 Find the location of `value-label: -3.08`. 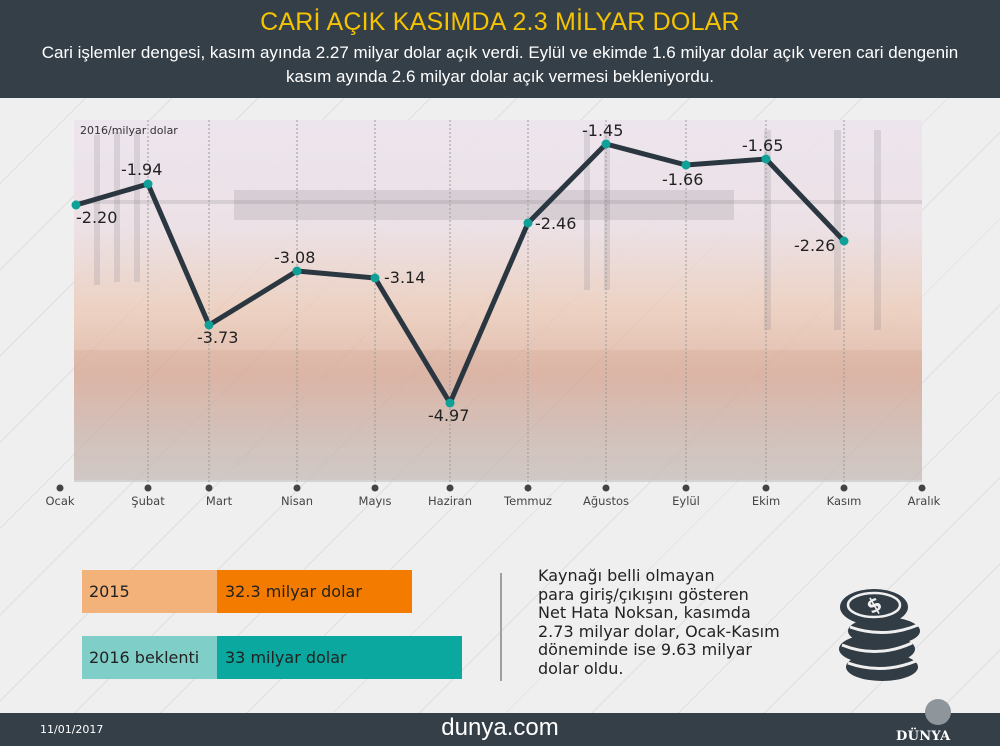

value-label: -3.08 is located at coordinates (295, 257).